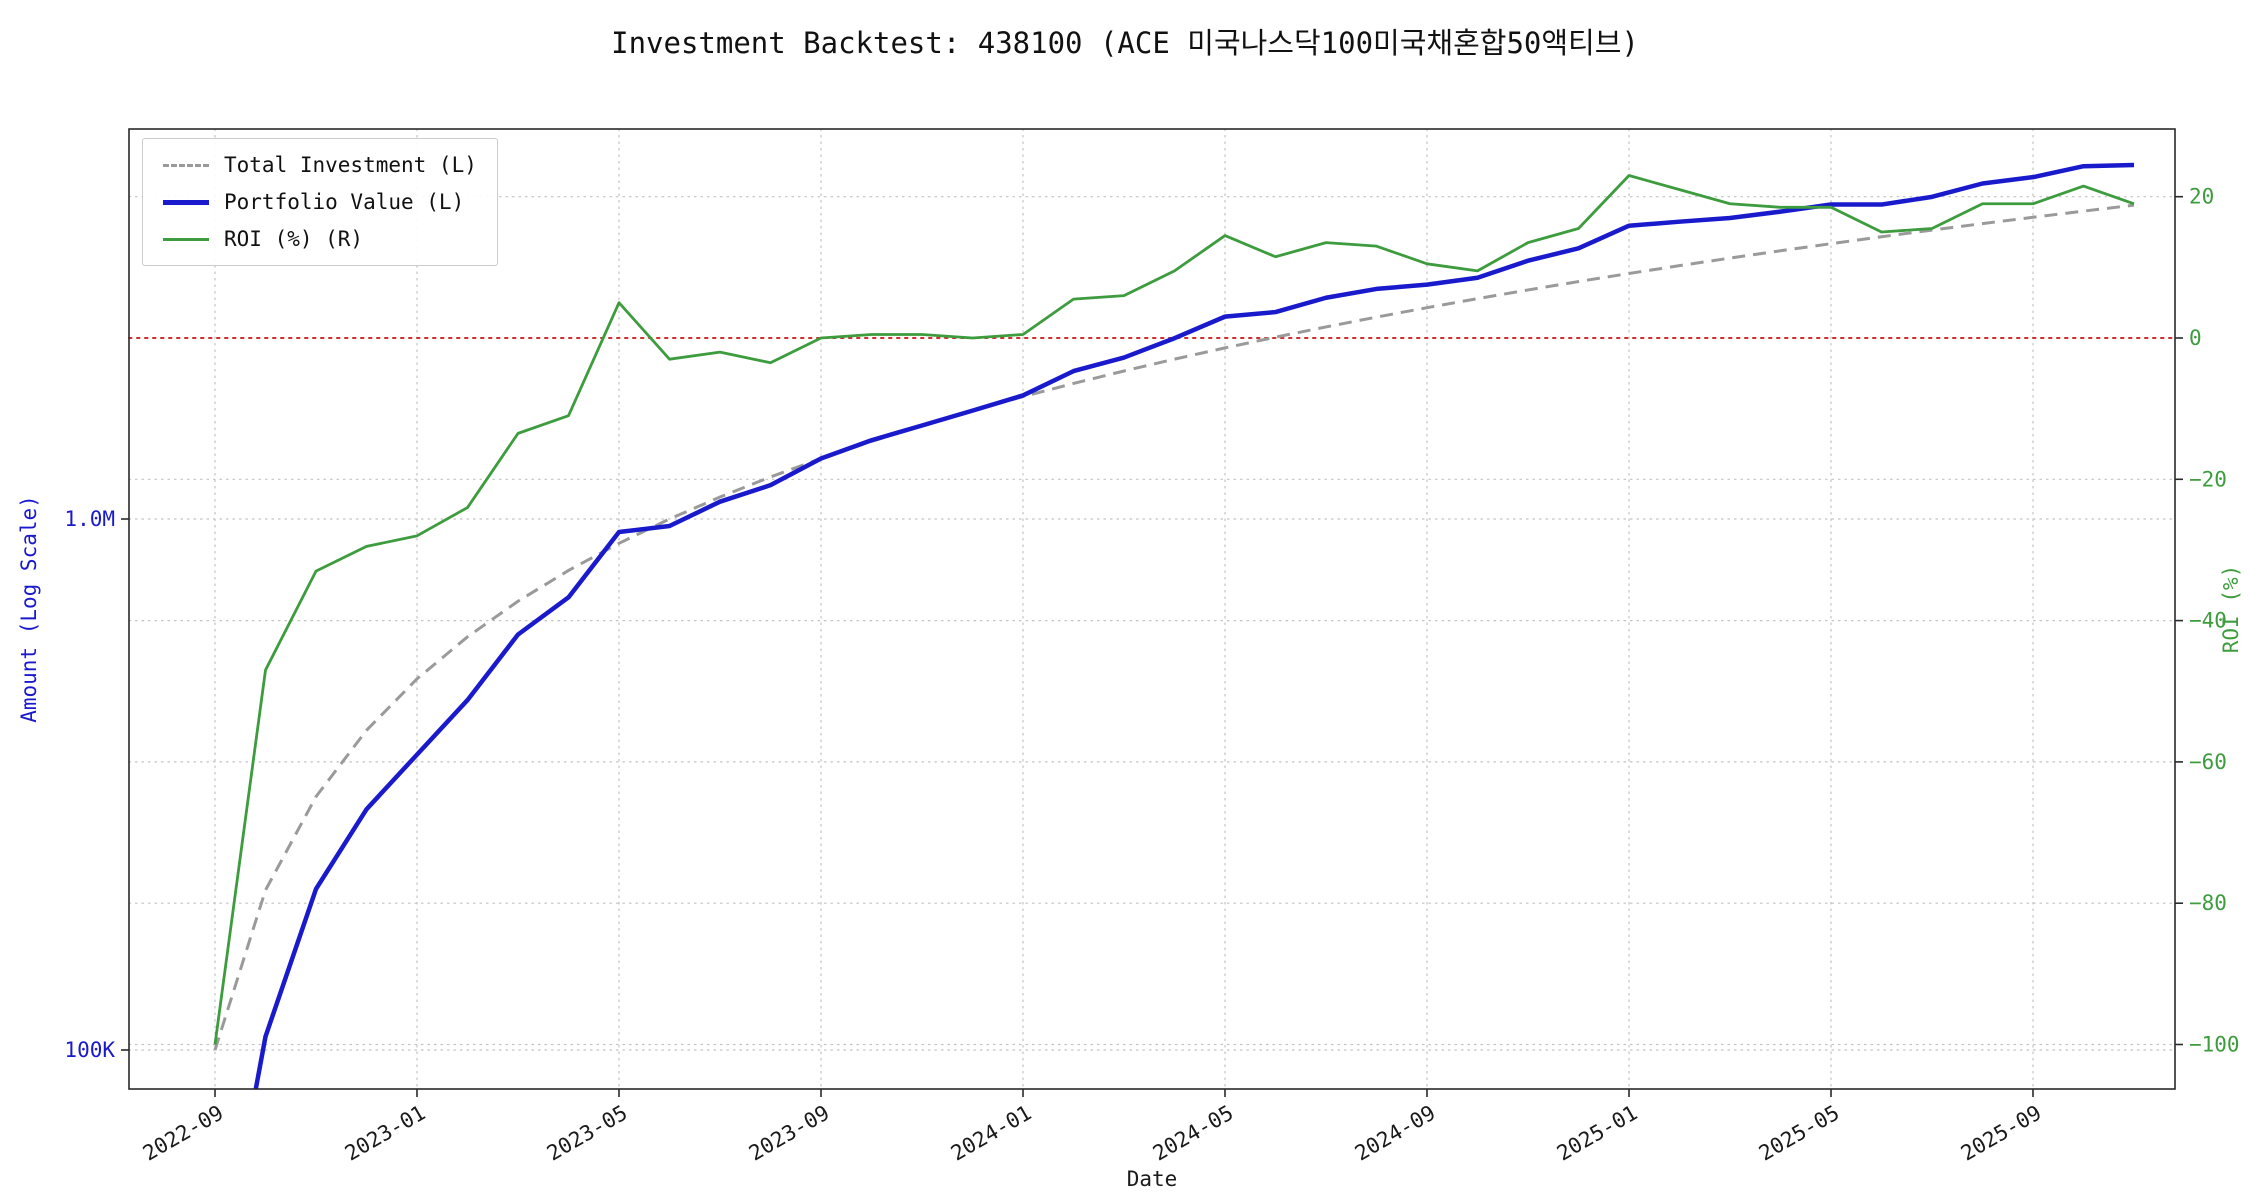  What do you see at coordinates (2208, 762) in the screenshot?
I see `right-tick-label: −60` at bounding box center [2208, 762].